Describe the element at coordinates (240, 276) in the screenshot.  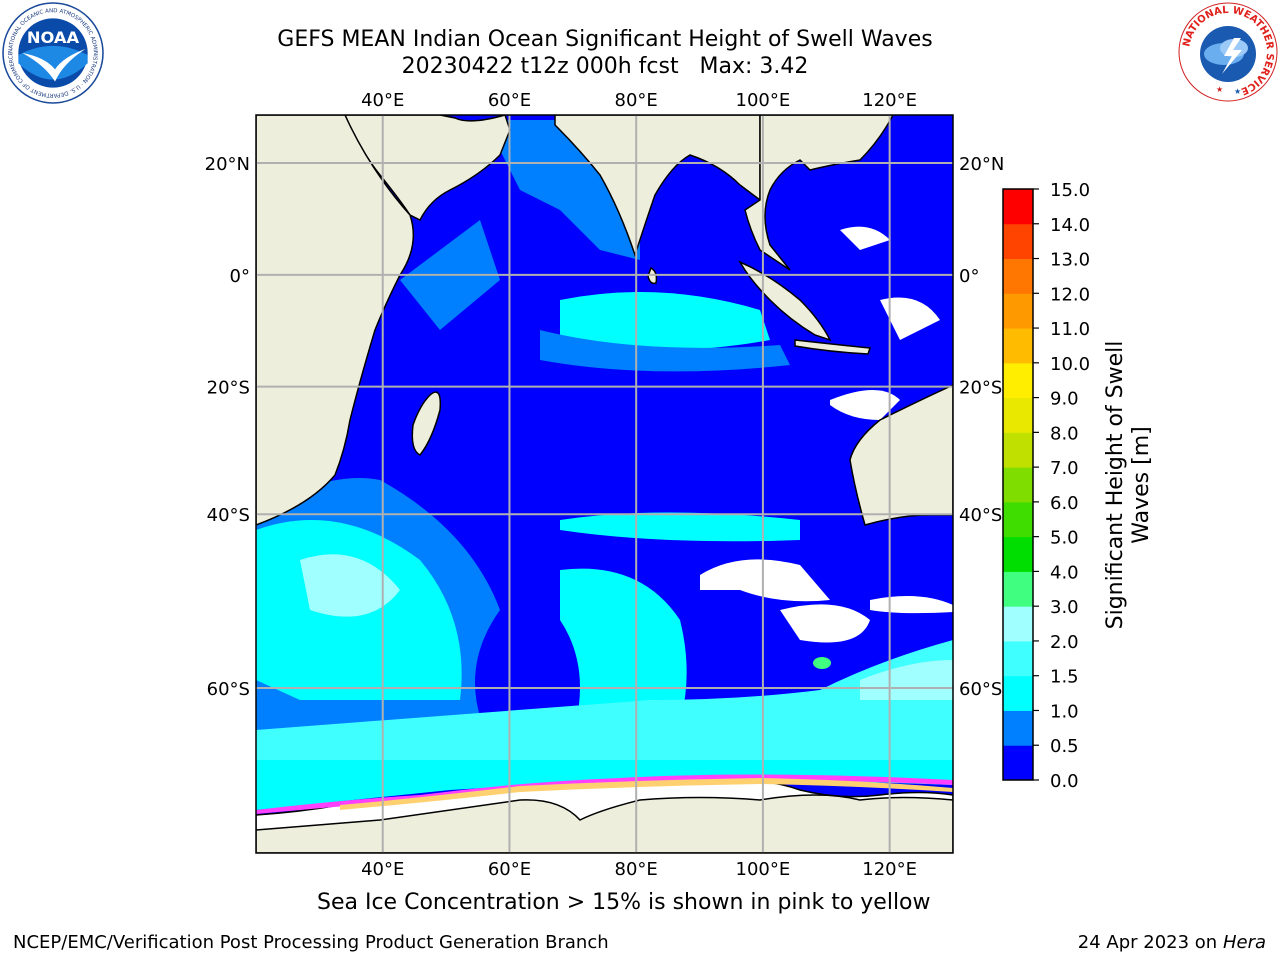
I see `lat-tick-label-left: 0°` at that location.